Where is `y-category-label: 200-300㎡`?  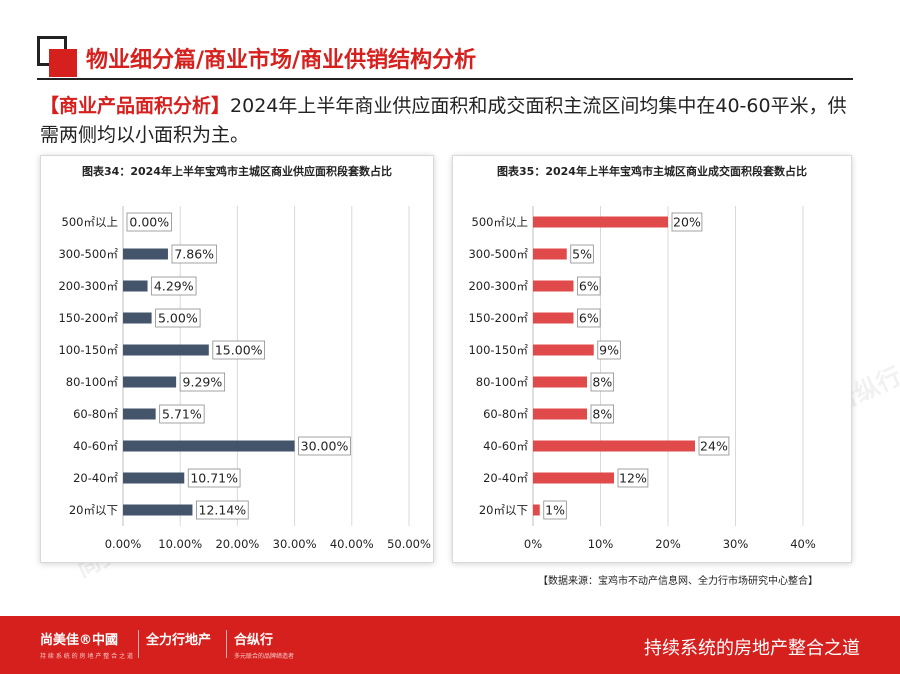
y-category-label: 200-300㎡ is located at coordinates (88, 286).